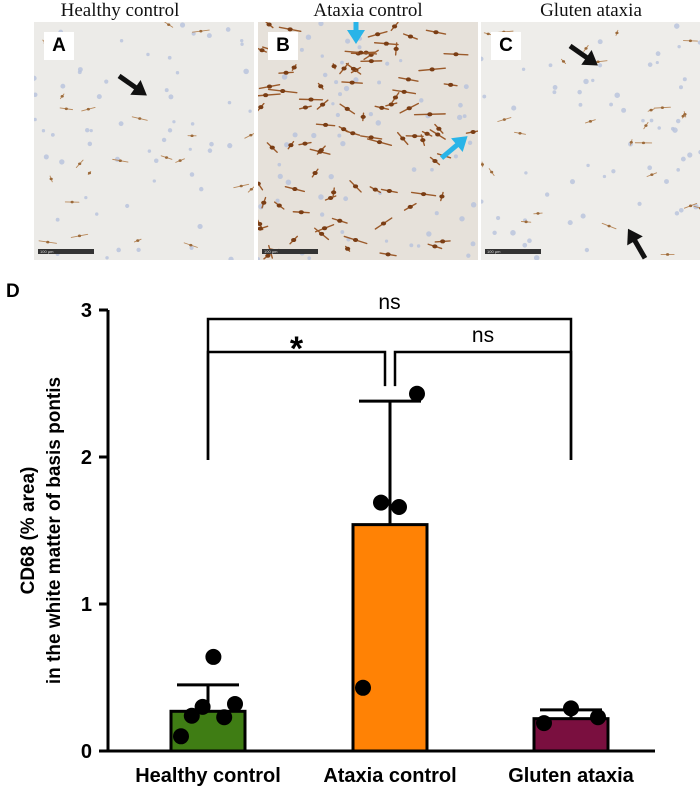 This screenshot has height=797, width=700. I want to click on x-tick-label: Ataxia control, so click(389, 776).